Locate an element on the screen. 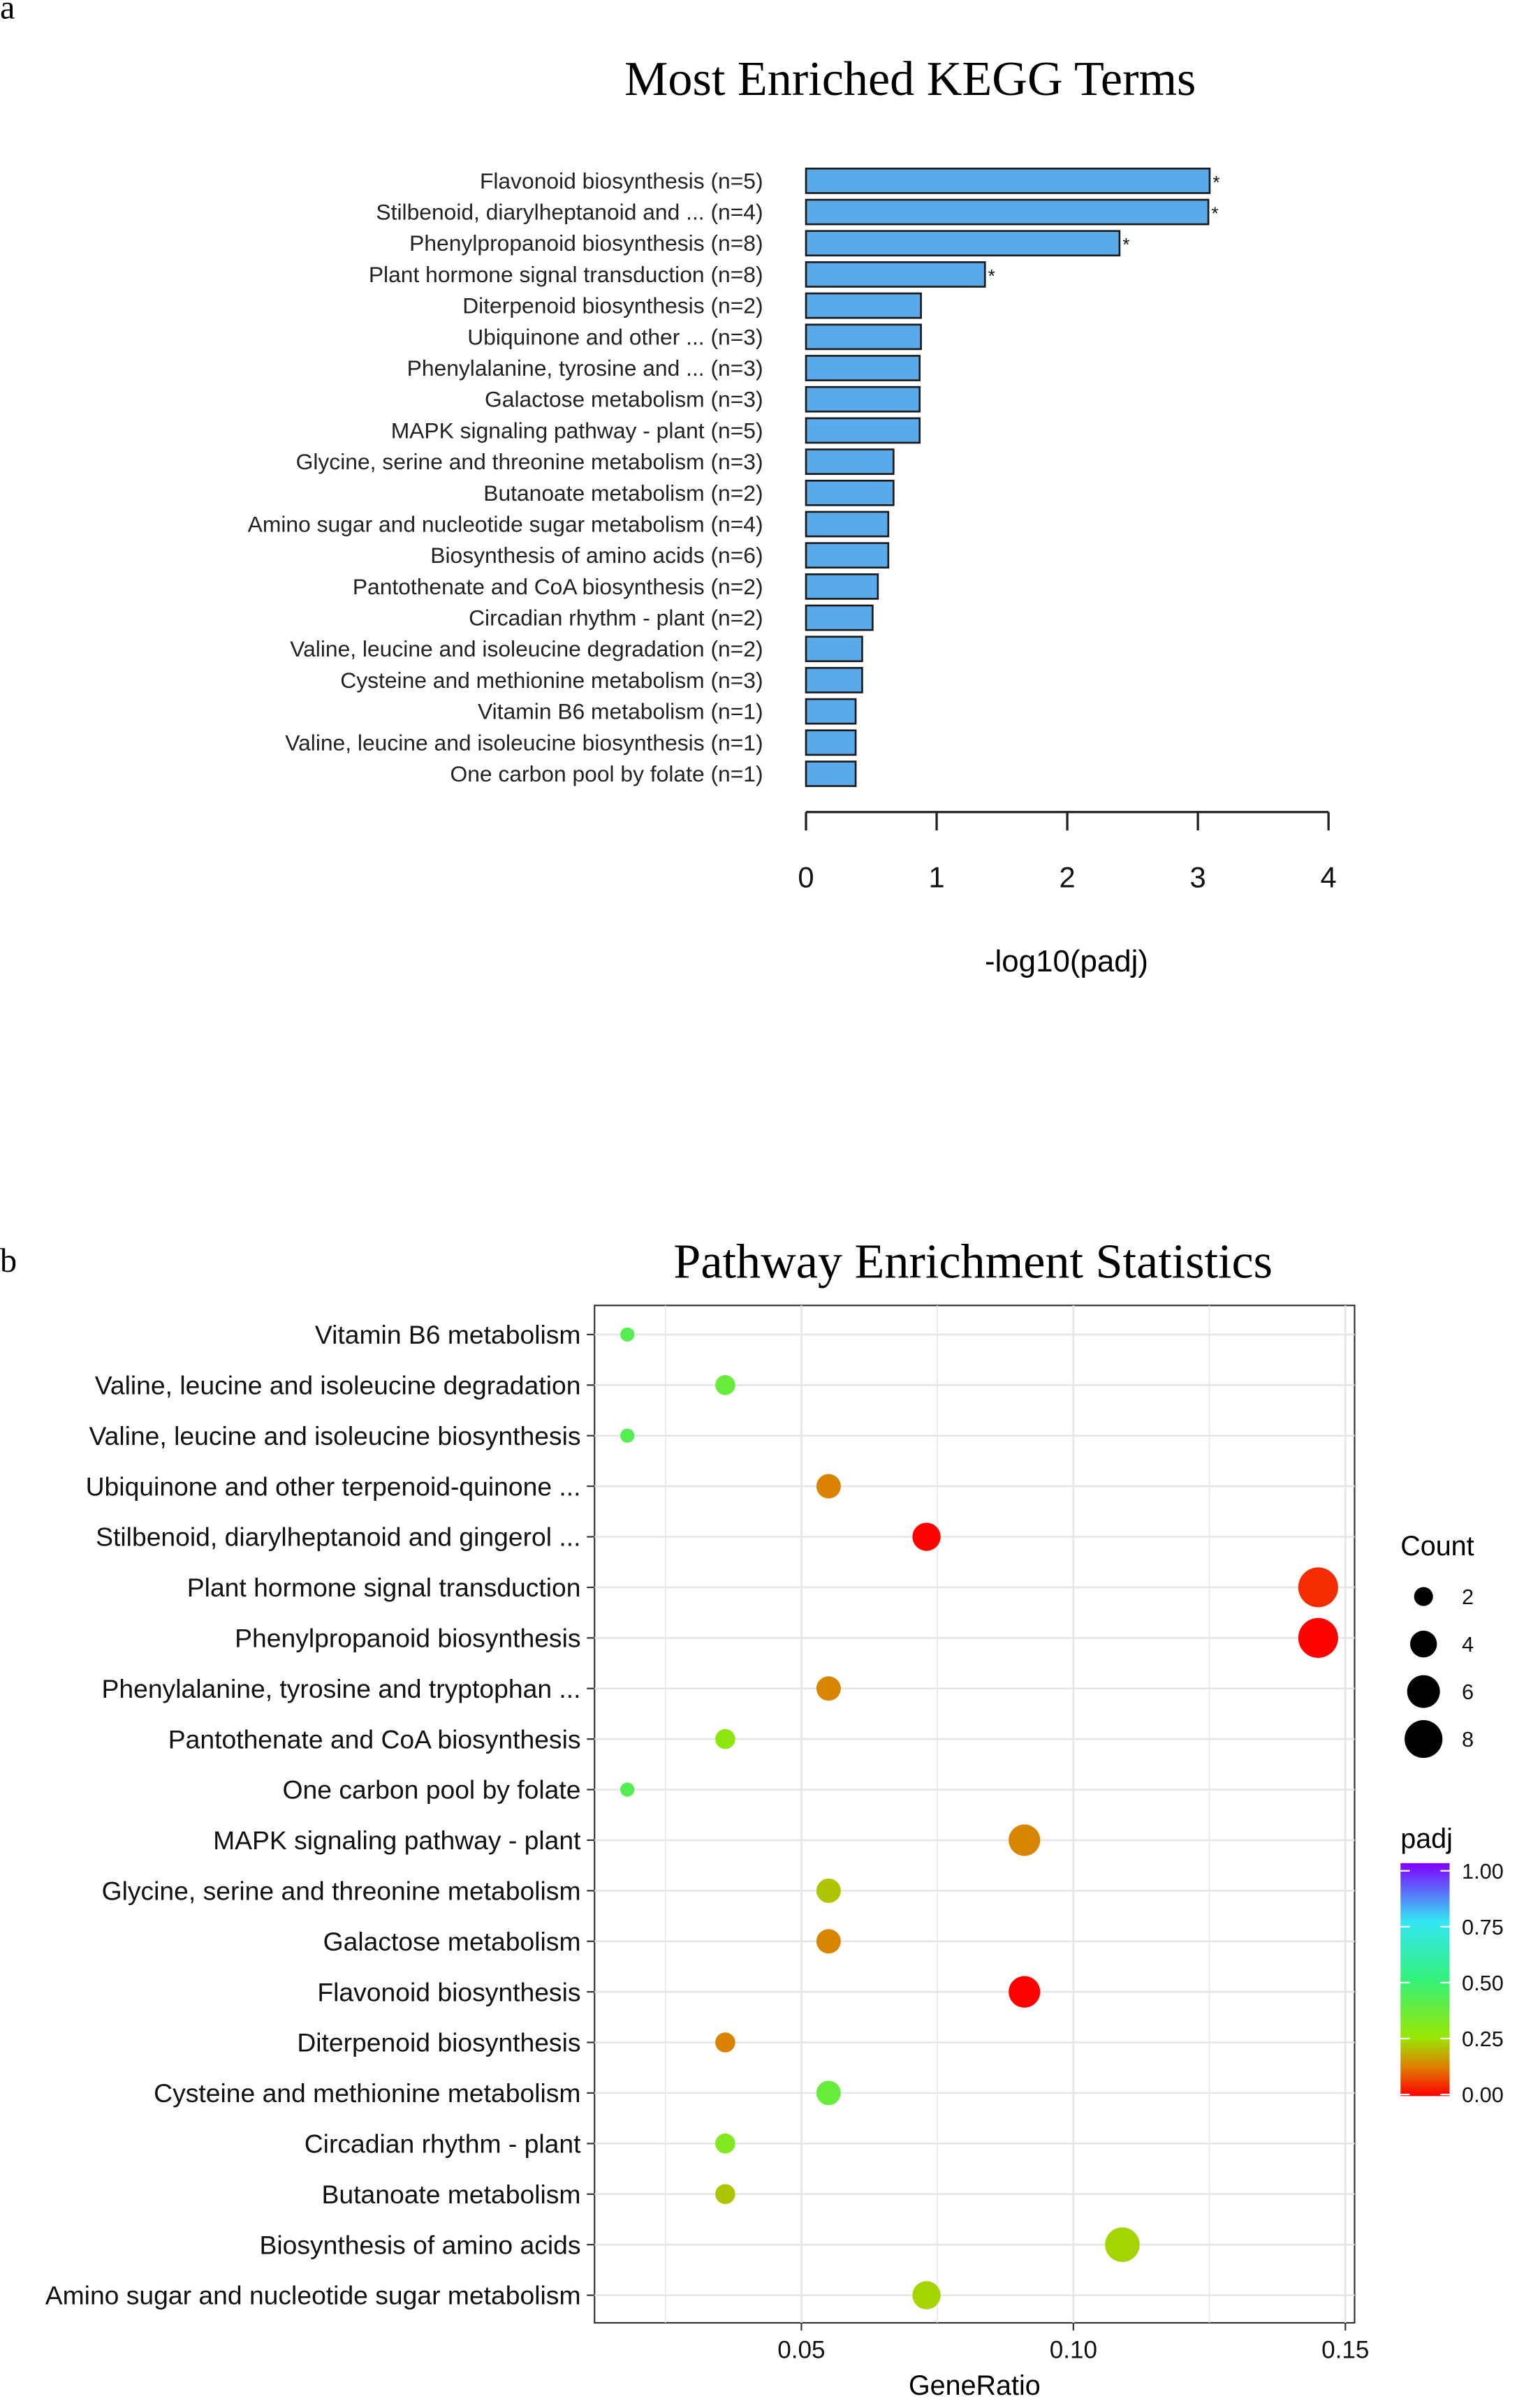 The width and height of the screenshot is (1517, 2408). pathway-label: Phenylpropanoid biosynthesis is located at coordinates (407, 1637).